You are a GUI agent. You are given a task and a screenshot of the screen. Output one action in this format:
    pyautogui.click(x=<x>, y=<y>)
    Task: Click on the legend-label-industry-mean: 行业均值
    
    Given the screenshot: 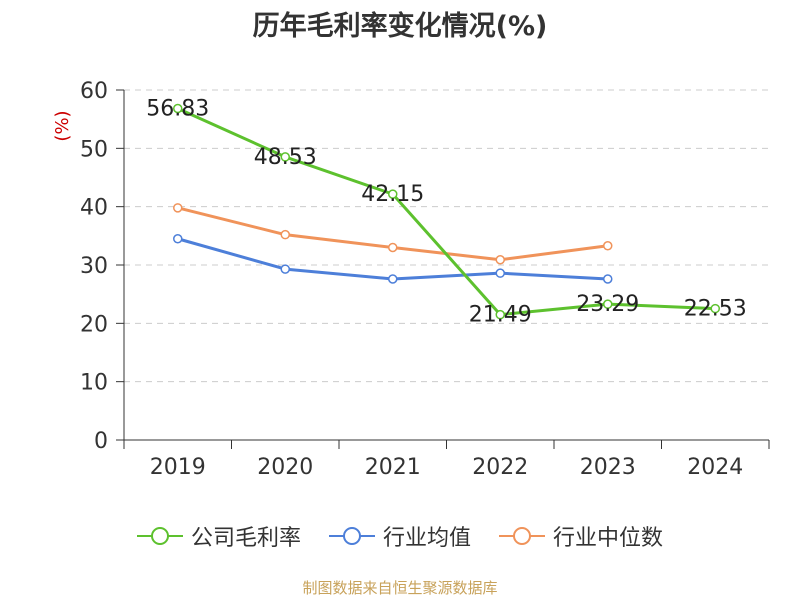 What is the action you would take?
    pyautogui.click(x=426, y=538)
    